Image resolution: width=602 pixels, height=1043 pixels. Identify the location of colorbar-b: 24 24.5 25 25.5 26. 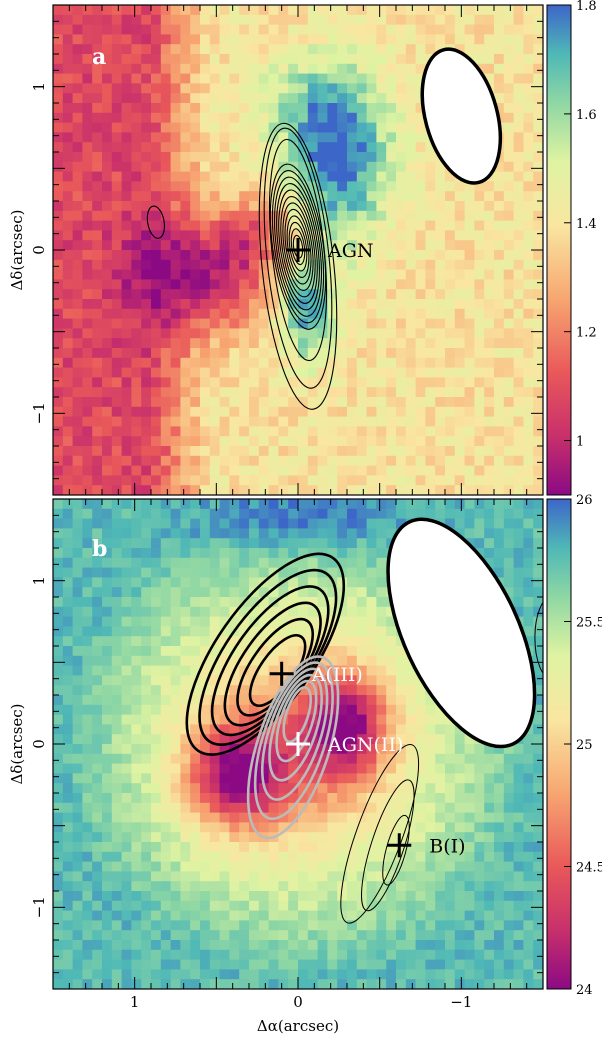
(574, 745).